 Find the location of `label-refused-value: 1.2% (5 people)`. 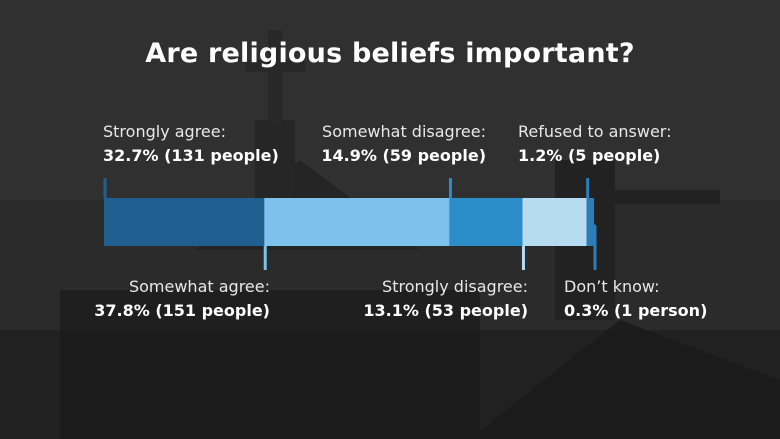

label-refused-value: 1.2% (5 people) is located at coordinates (589, 155).